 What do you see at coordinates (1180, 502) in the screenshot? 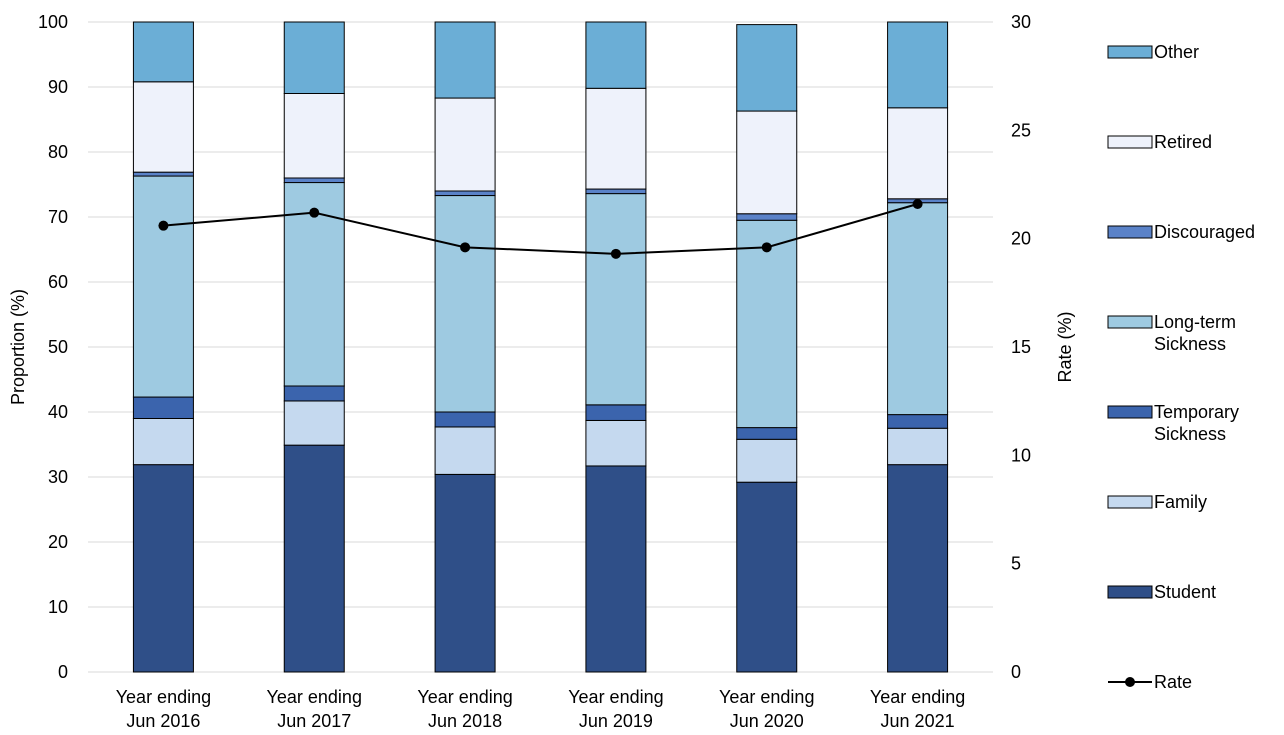
I see `legend-label: Family` at bounding box center [1180, 502].